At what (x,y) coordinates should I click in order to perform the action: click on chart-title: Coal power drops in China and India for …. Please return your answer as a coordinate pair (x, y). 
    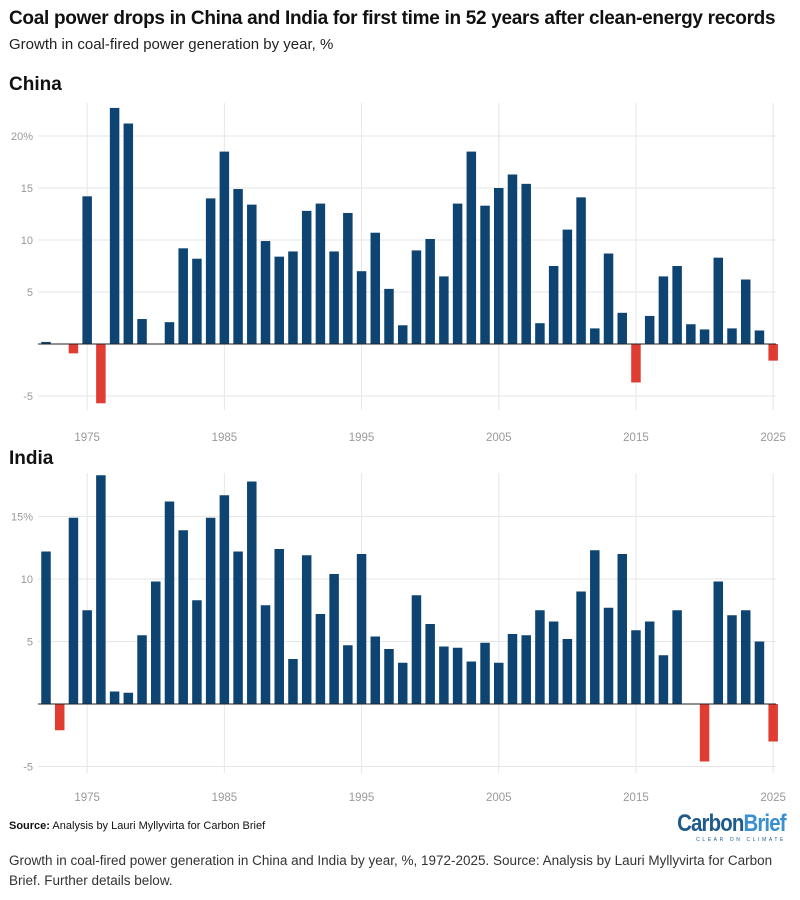
    Looking at the image, I should click on (392, 18).